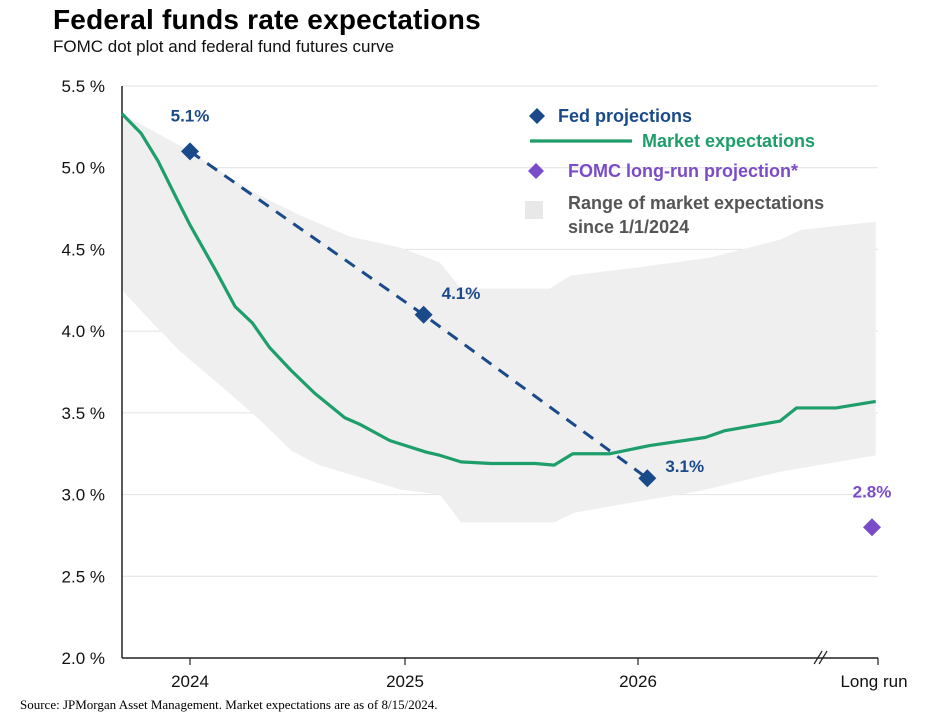  I want to click on legend-range-label: since 1/1/2024, so click(628, 227).